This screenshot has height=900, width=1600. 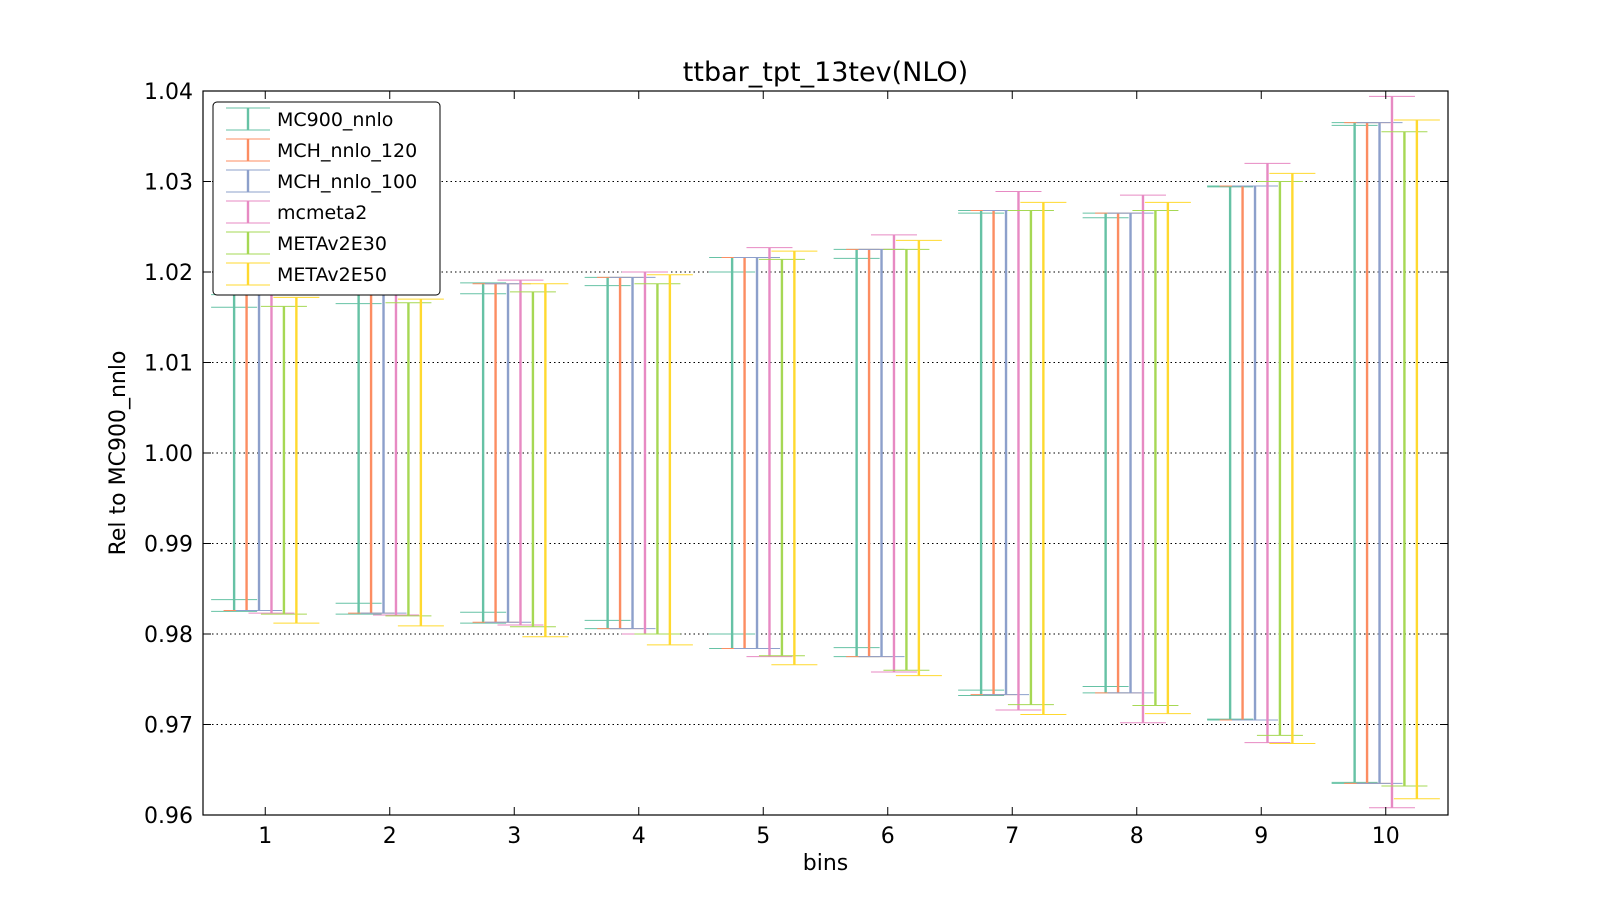 What do you see at coordinates (1386, 836) in the screenshot?
I see `x-tick-label: 10` at bounding box center [1386, 836].